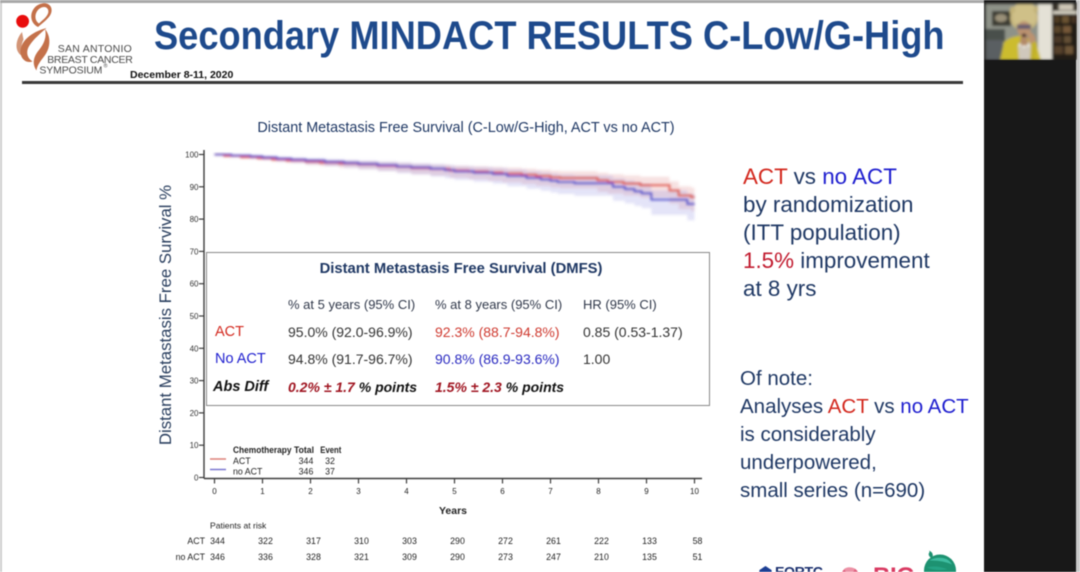 Image resolution: width=1080 pixels, height=572 pixels. Describe the element at coordinates (649, 557) in the screenshot. I see `svg-text: 135` at that location.